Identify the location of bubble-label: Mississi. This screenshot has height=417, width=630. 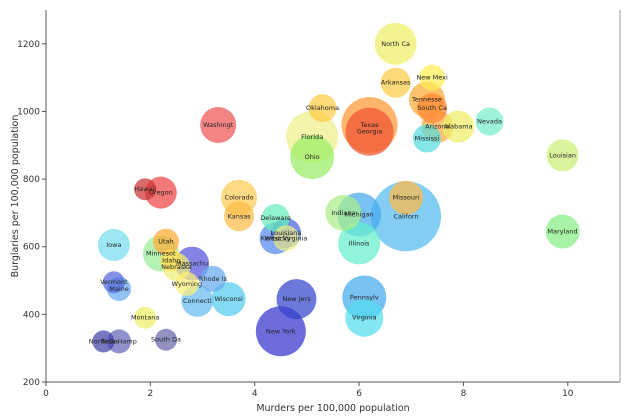
(427, 139).